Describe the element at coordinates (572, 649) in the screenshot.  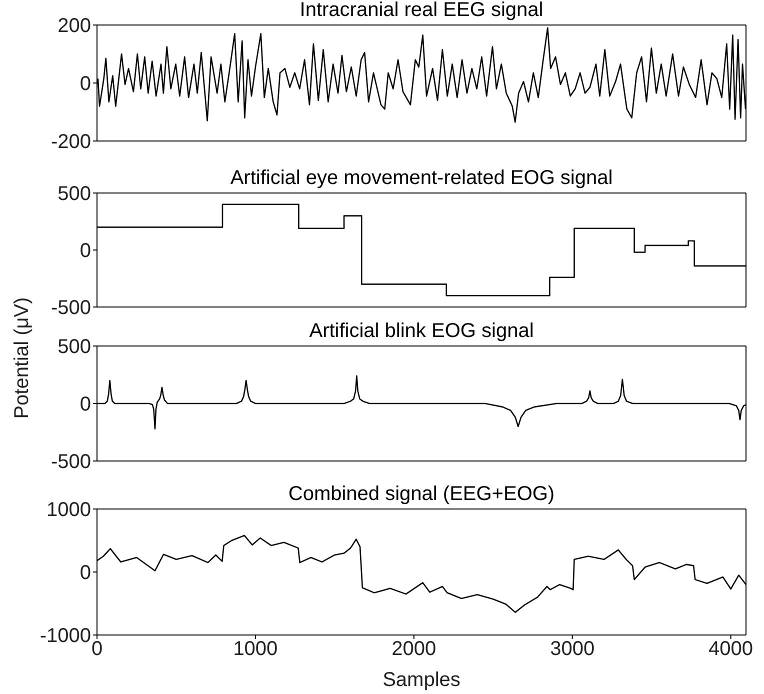
I see `x-tick-label: 3000` at that location.